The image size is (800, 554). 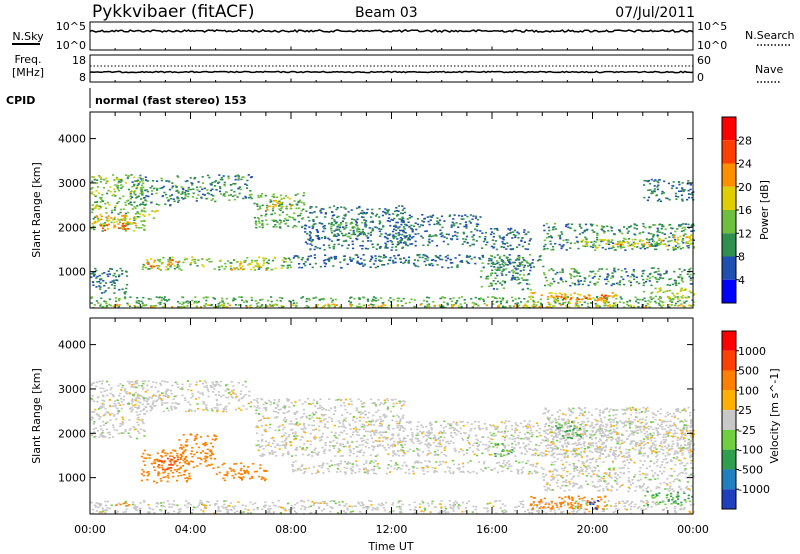 What do you see at coordinates (173, 12) in the screenshot?
I see `station-title: Pykkvibaer (fitACF)` at bounding box center [173, 12].